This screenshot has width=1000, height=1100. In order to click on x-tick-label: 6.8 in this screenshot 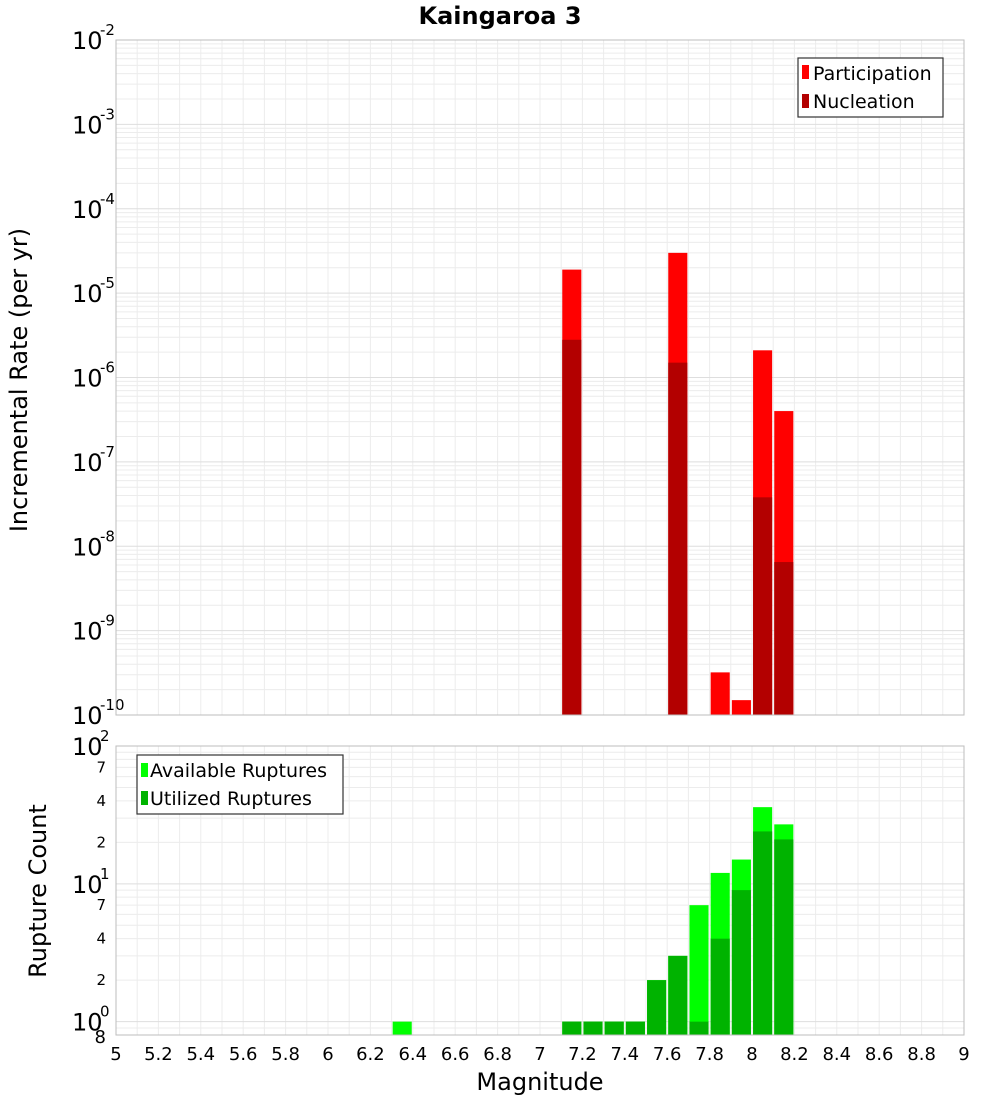, I will do `click(497, 1054)`.